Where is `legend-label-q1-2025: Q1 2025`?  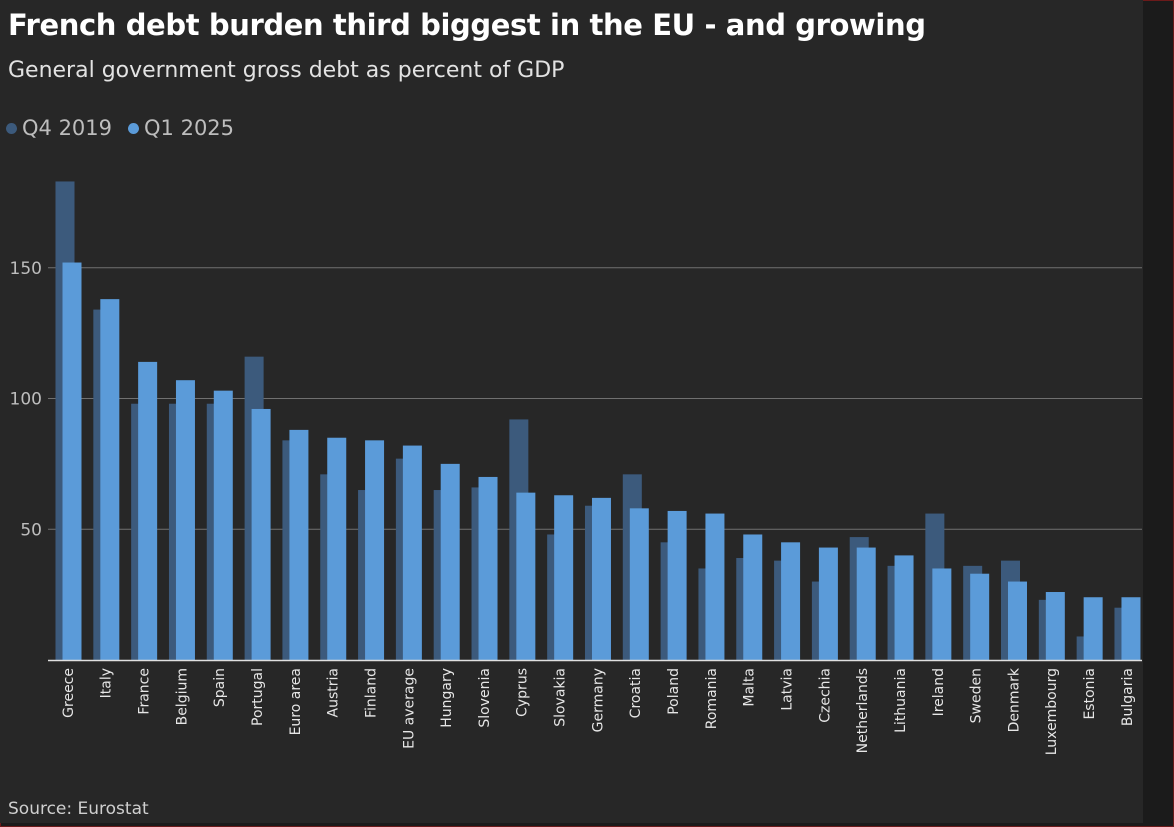 legend-label-q1-2025: Q1 2025 is located at coordinates (189, 128).